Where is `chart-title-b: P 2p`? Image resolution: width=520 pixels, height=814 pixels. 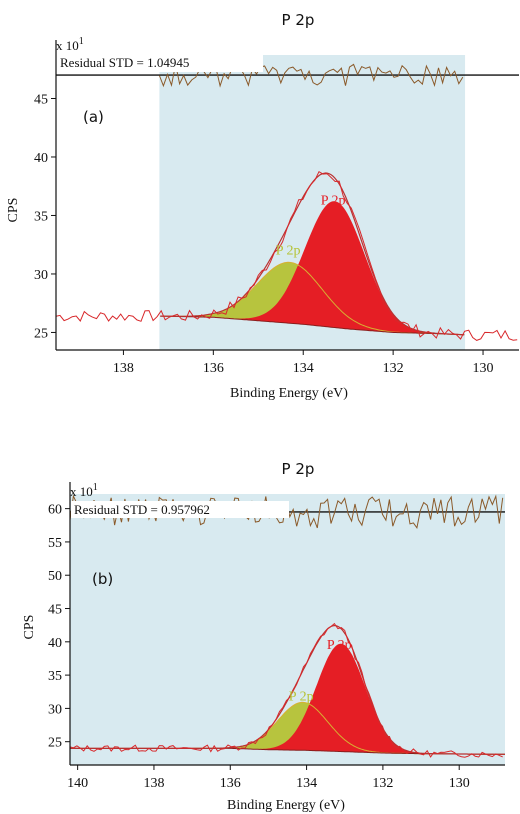
chart-title-b: P 2p is located at coordinates (298, 469).